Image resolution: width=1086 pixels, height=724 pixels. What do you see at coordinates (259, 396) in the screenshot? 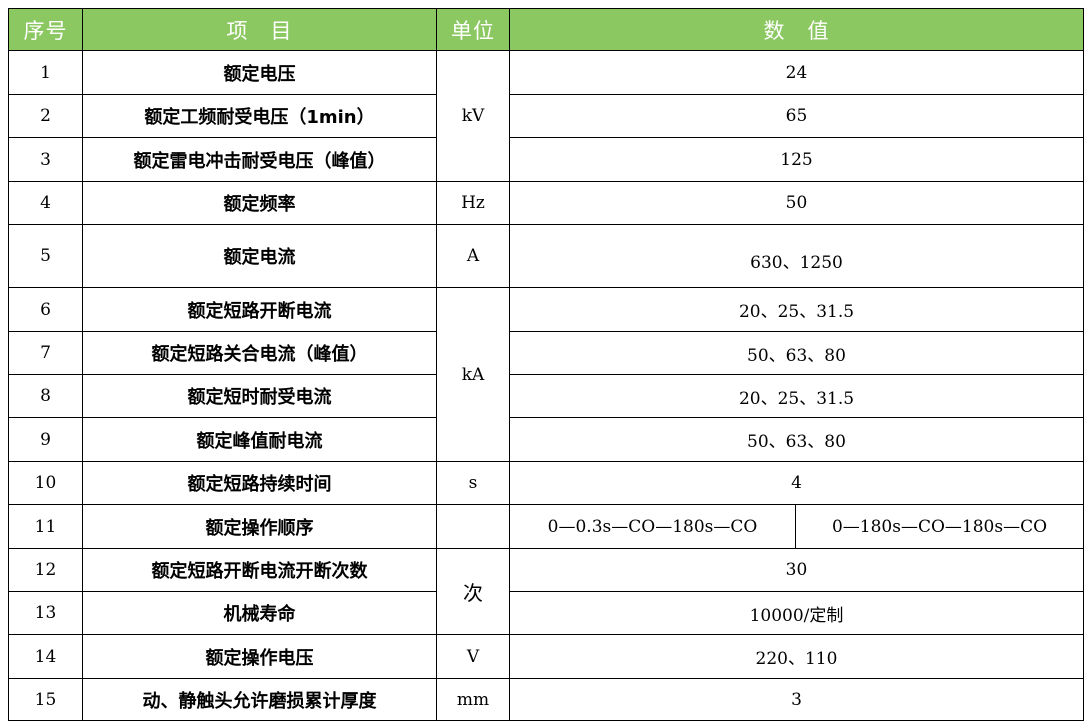
I see `row-item: 额定短时耐受电流` at bounding box center [259, 396].